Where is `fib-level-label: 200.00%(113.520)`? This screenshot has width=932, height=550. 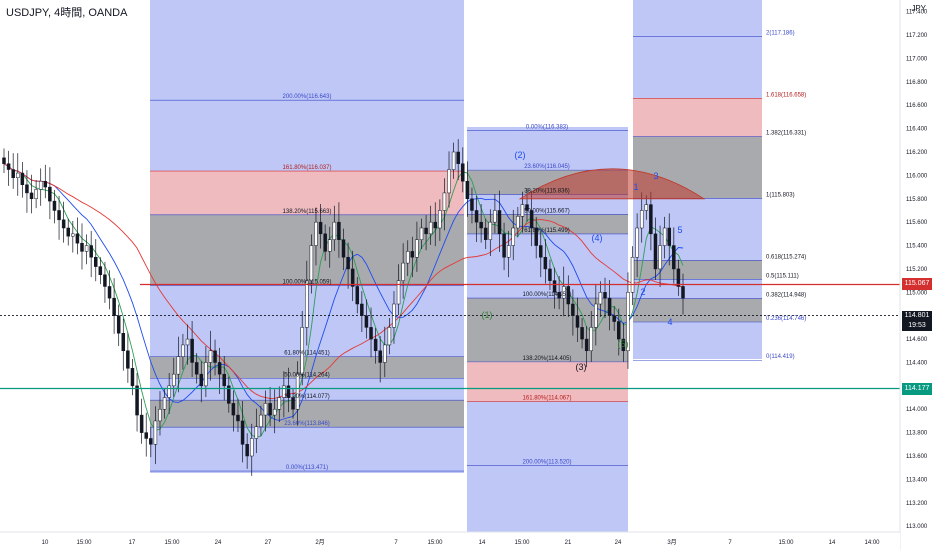 fib-level-label: 200.00%(113.520) is located at coordinates (547, 462).